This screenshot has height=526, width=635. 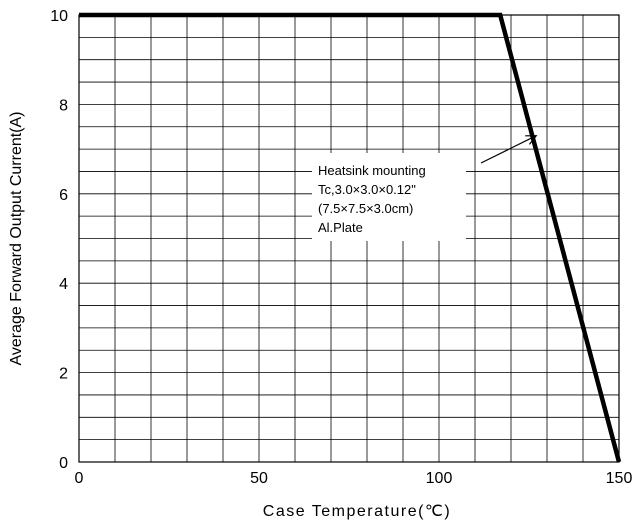 I want to click on x-tick-label: 100, so click(x=439, y=478).